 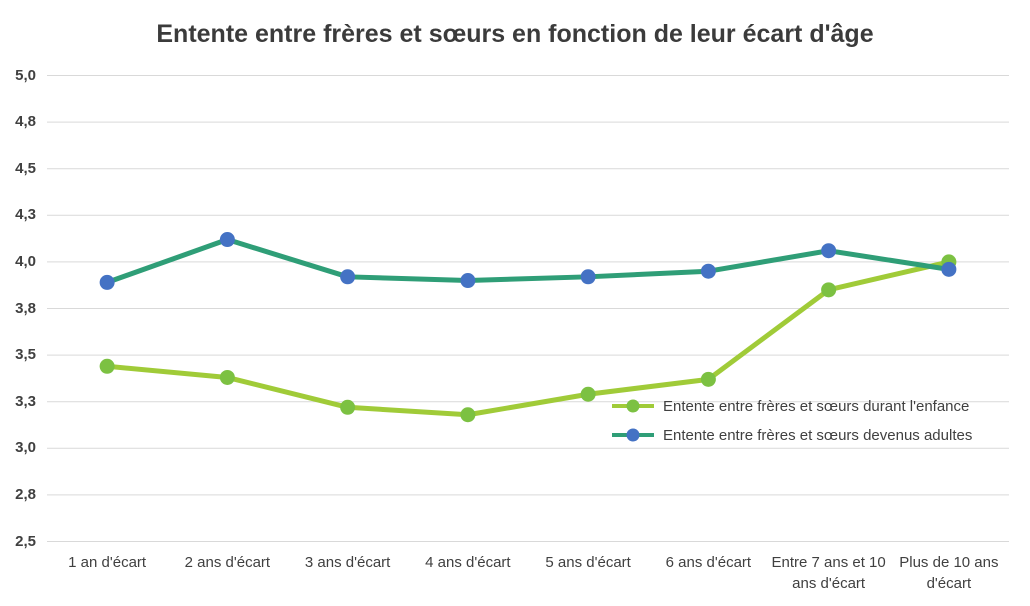 What do you see at coordinates (25, 122) in the screenshot?
I see `y-tick-label: 4,8` at bounding box center [25, 122].